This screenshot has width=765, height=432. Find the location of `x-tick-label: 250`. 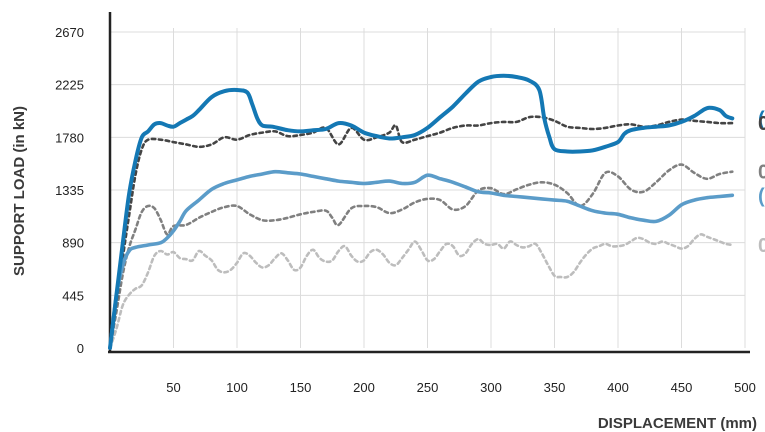

x-tick-label: 250 is located at coordinates (428, 387).